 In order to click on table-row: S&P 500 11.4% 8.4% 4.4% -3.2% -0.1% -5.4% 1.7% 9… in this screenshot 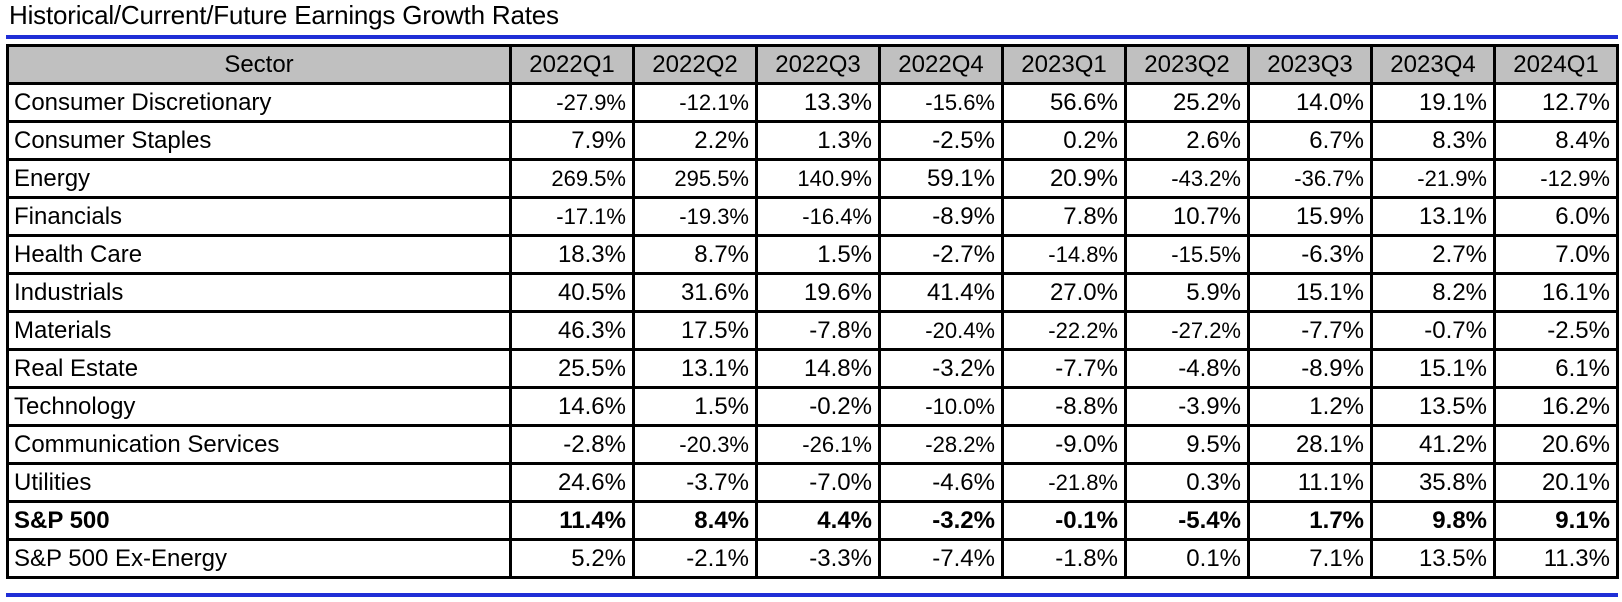, I will do `click(812, 520)`.